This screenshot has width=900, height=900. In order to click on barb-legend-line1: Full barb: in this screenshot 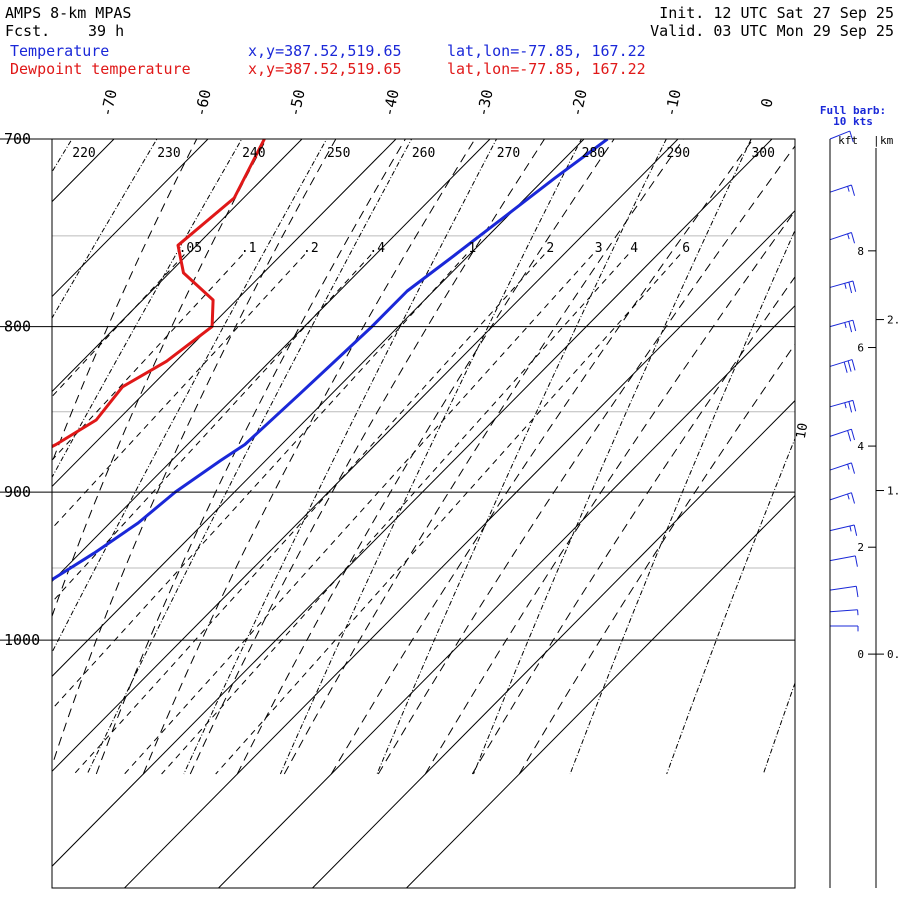, I will do `click(853, 110)`.